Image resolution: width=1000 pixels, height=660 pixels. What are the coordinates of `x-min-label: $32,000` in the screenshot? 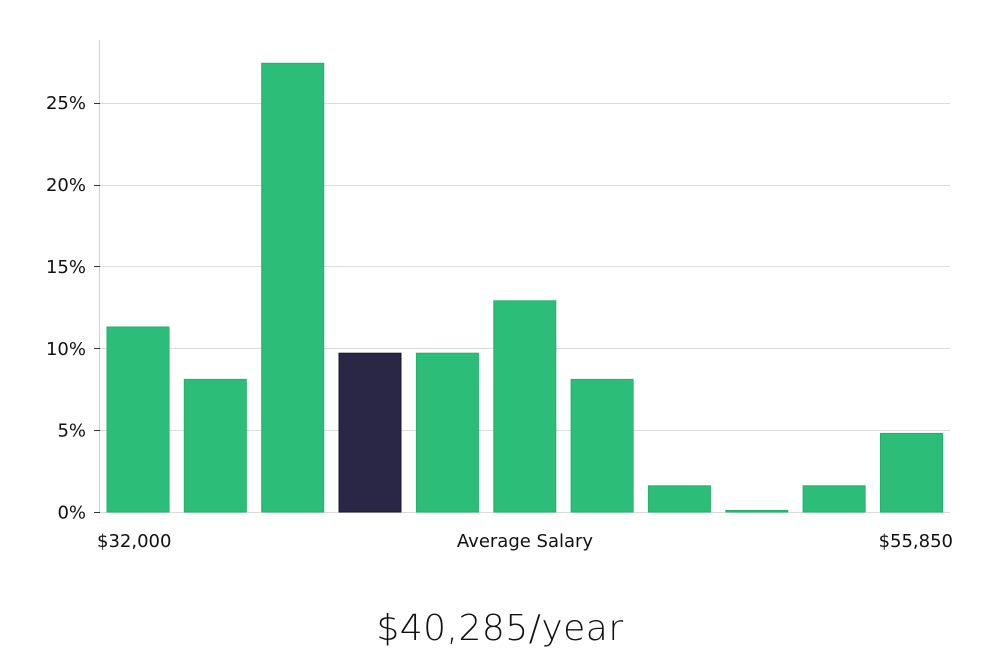 It's located at (134, 541).